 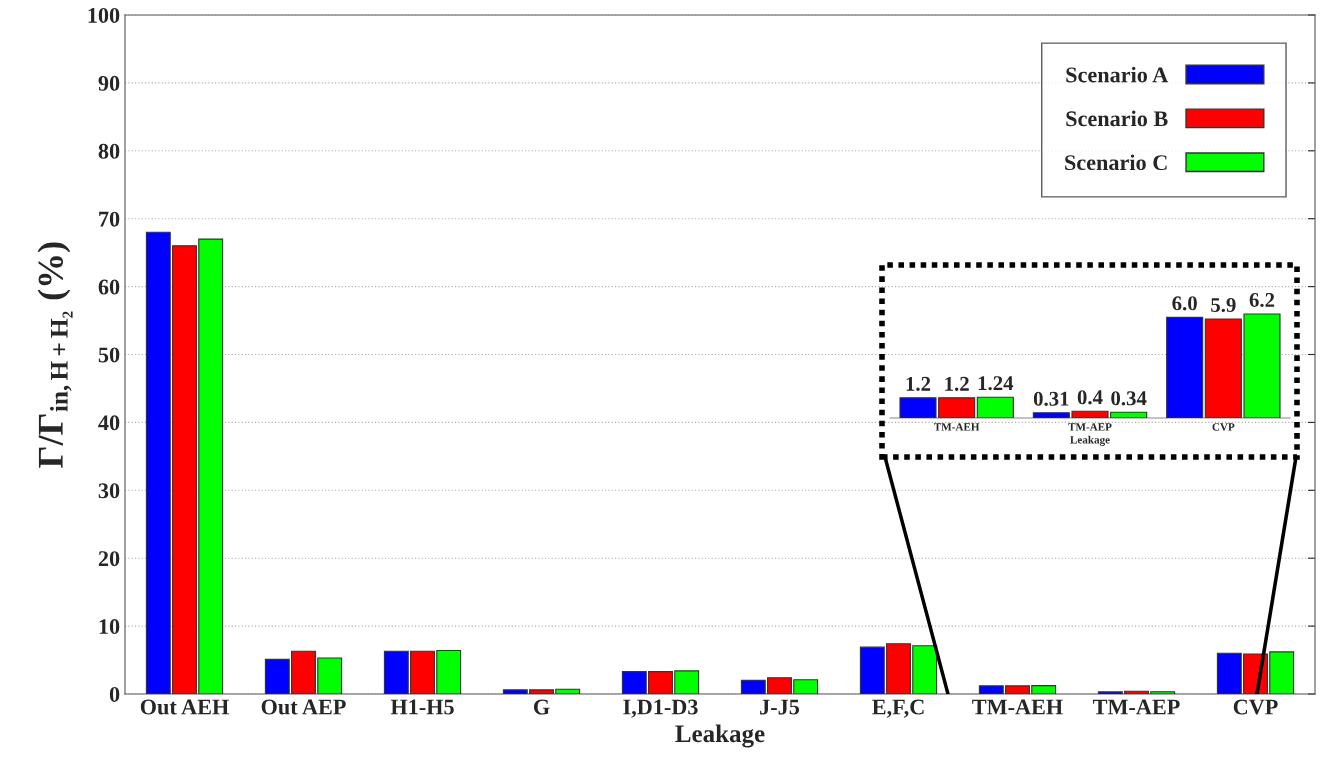 I want to click on data-label: 6.2, so click(x=1262, y=300).